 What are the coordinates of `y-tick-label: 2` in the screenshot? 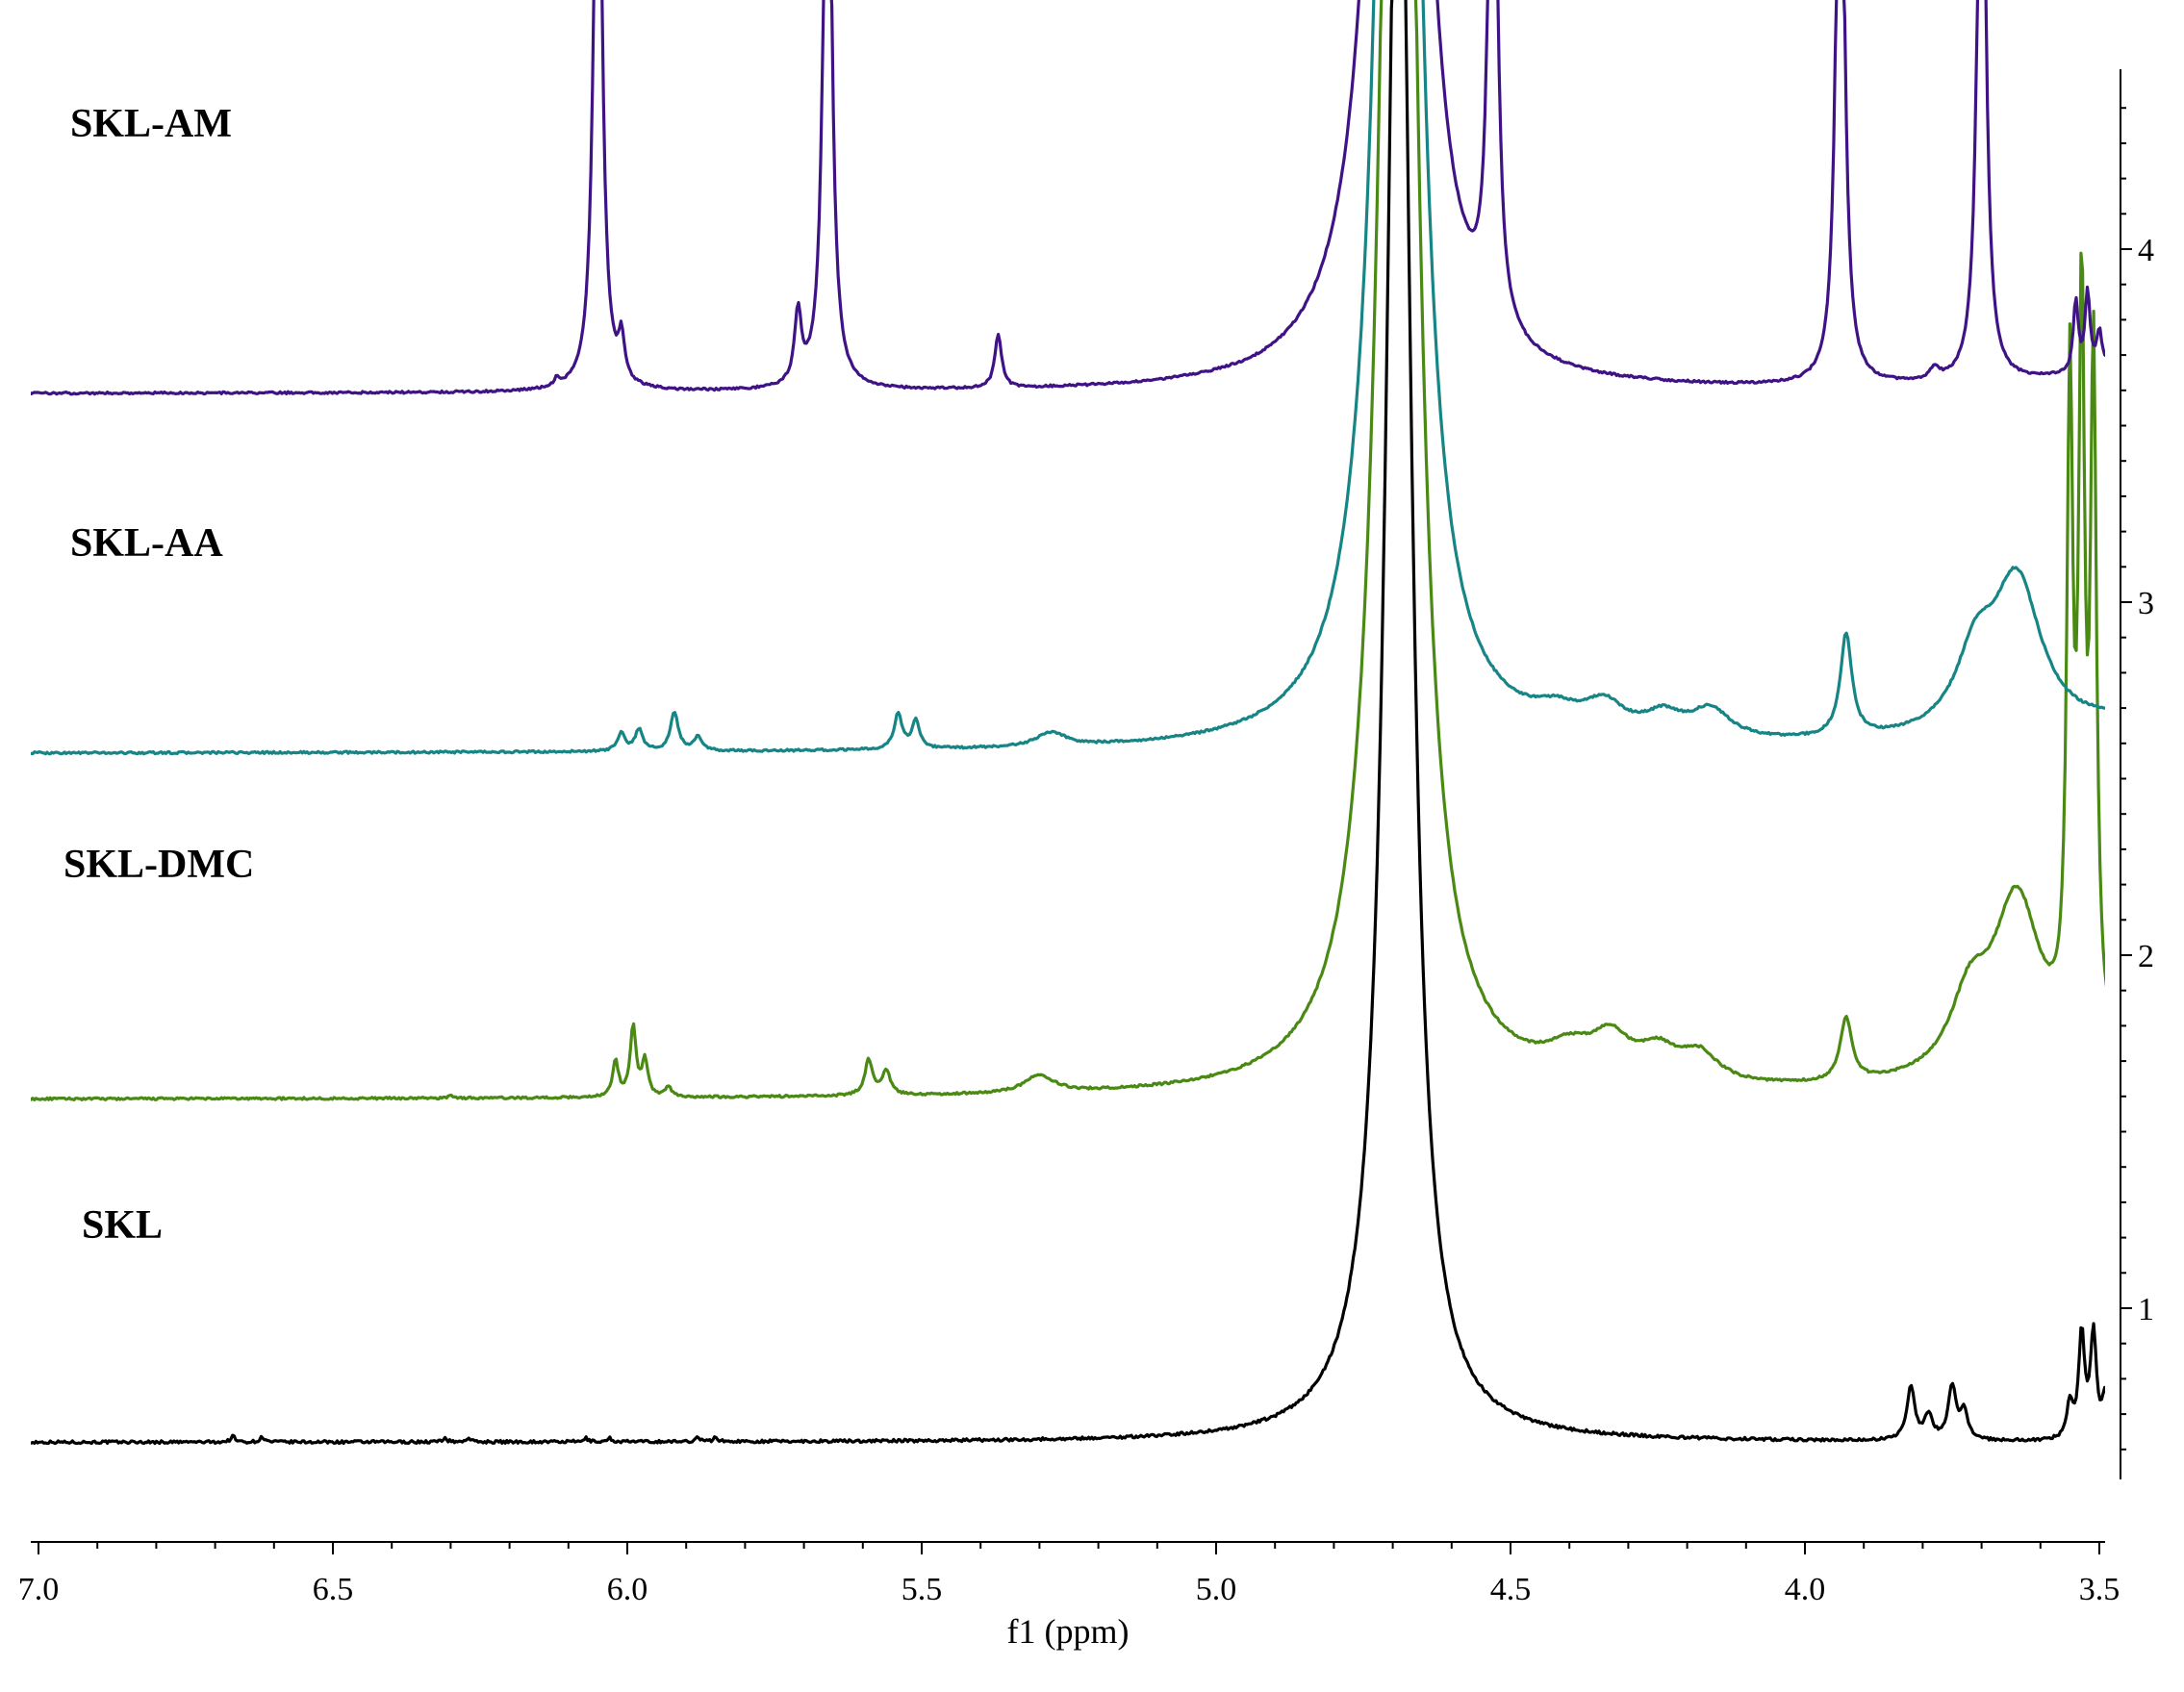 It's located at (2146, 956).